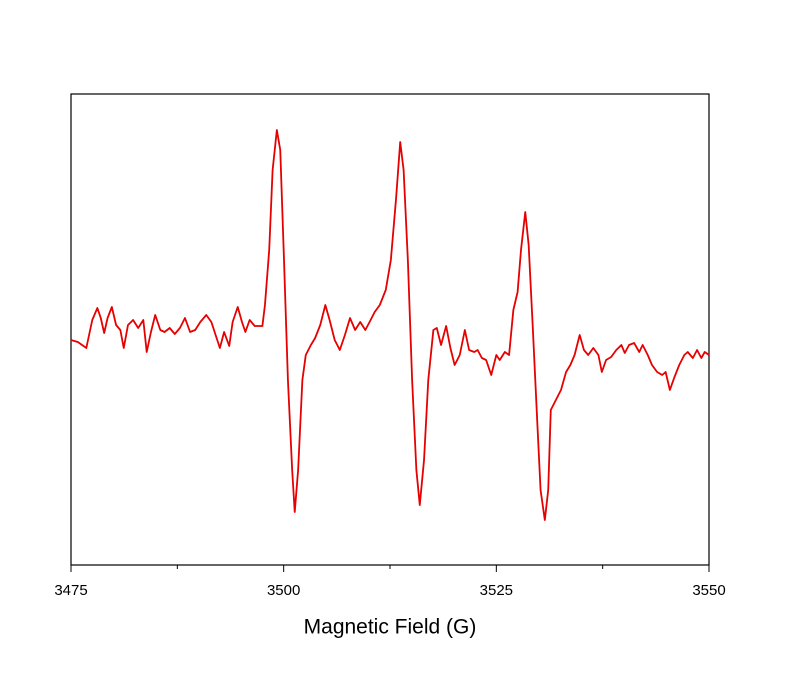 This screenshot has height=688, width=800. What do you see at coordinates (70, 590) in the screenshot?
I see `x-tick-label: 3475` at bounding box center [70, 590].